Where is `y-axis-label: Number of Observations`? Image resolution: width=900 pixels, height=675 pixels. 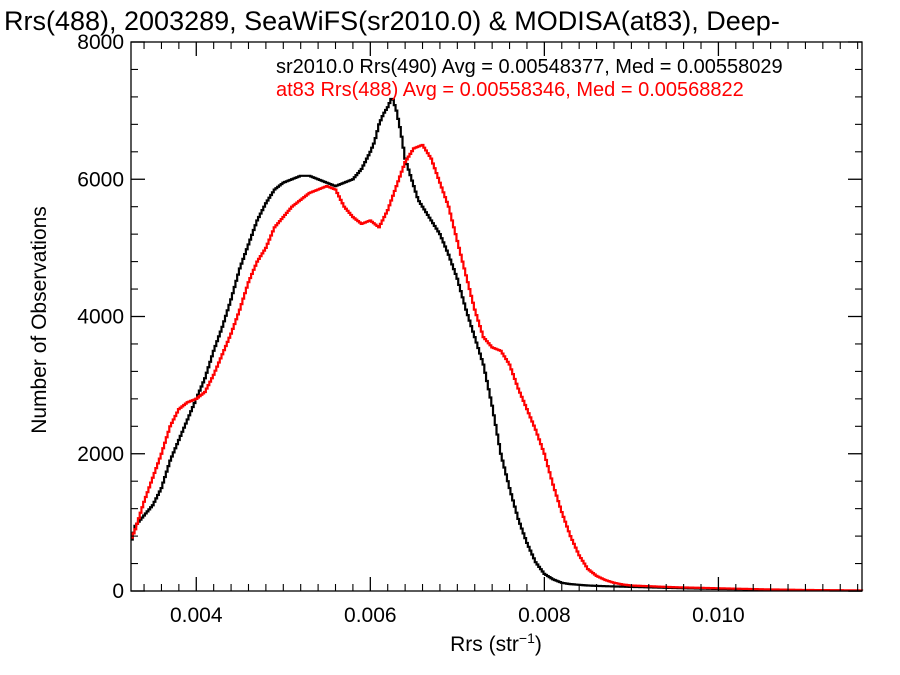
y-axis-label: Number of Observations is located at coordinates (39, 320).